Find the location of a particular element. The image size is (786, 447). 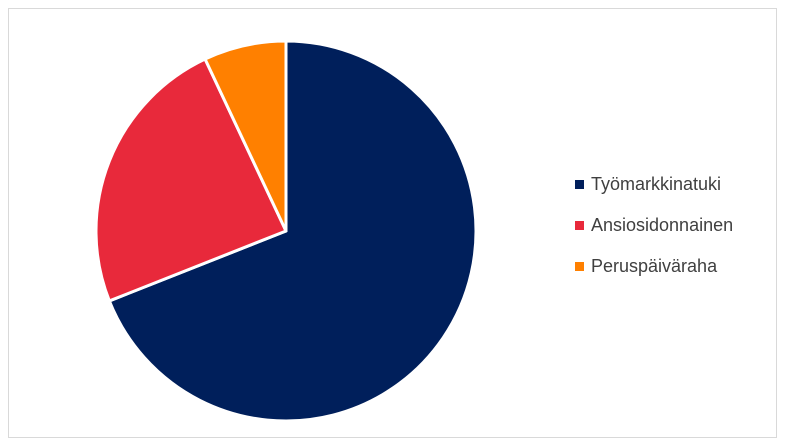

legend-item-ansiosidonnainen: Ansiosidonnainen is located at coordinates (654, 225).